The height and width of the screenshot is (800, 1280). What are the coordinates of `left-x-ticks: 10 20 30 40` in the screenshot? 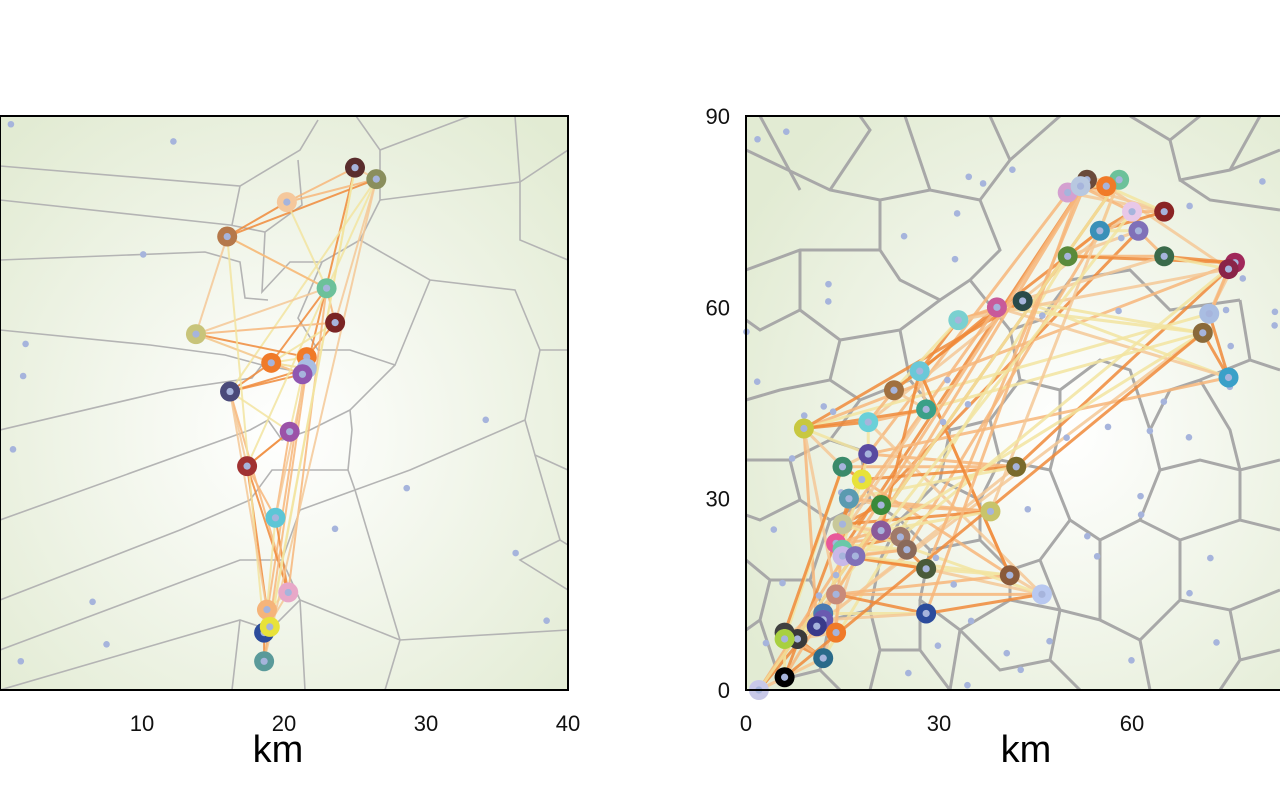 It's located at (355, 723).